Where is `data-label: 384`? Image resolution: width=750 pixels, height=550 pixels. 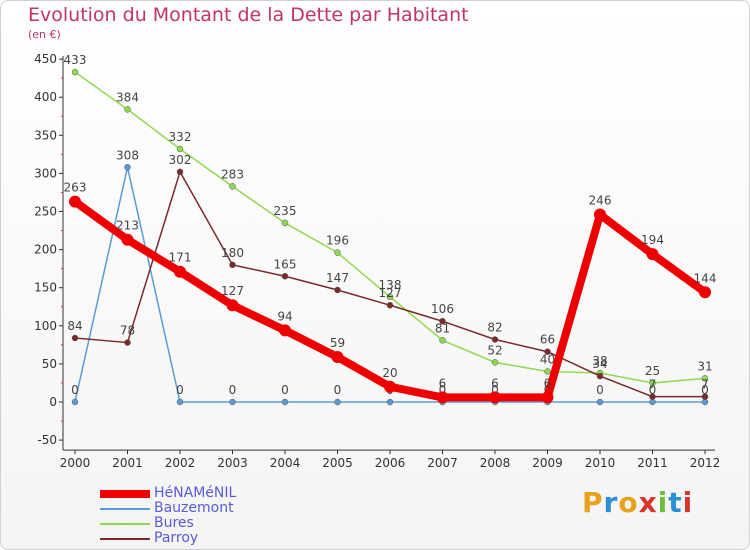
data-label: 384 is located at coordinates (127, 97).